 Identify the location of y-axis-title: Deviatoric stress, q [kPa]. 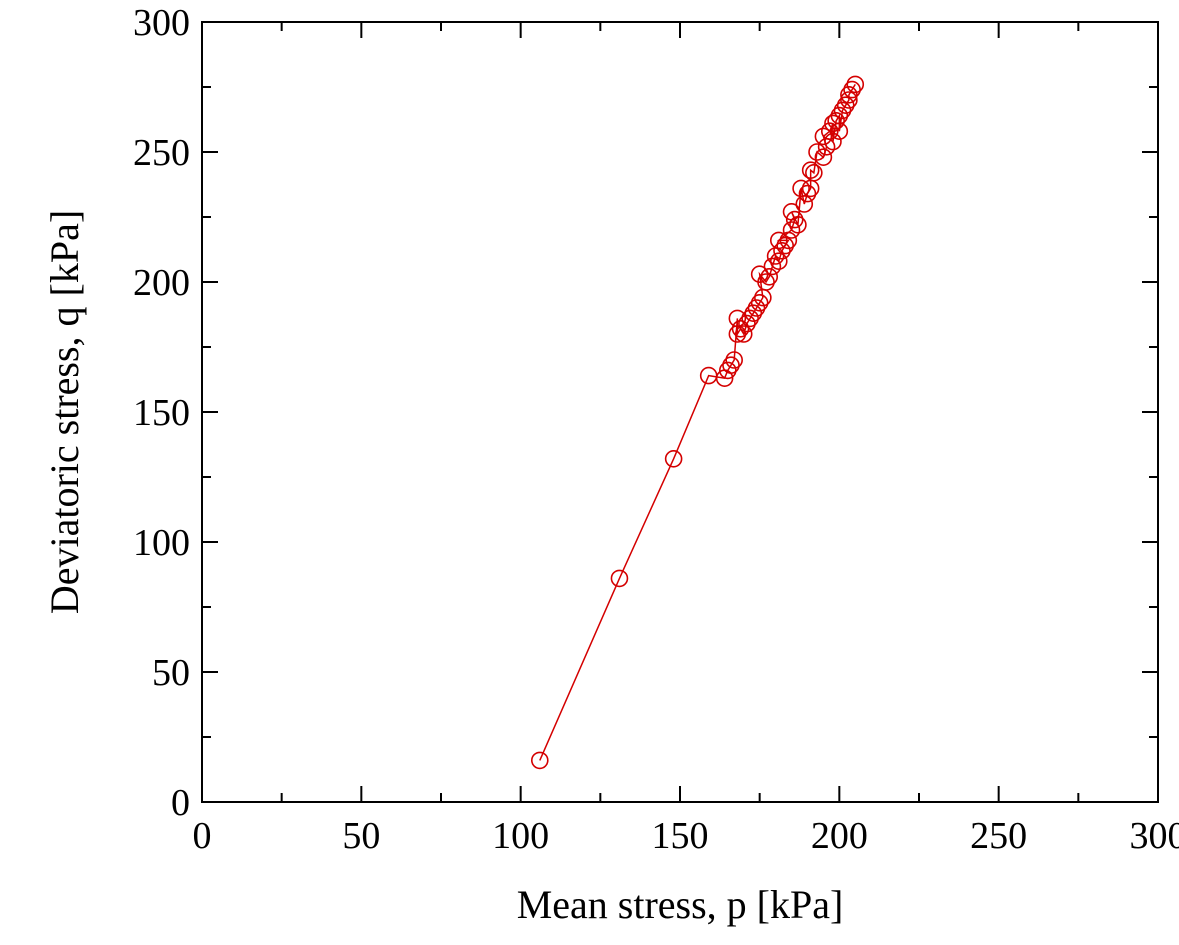
(64, 412).